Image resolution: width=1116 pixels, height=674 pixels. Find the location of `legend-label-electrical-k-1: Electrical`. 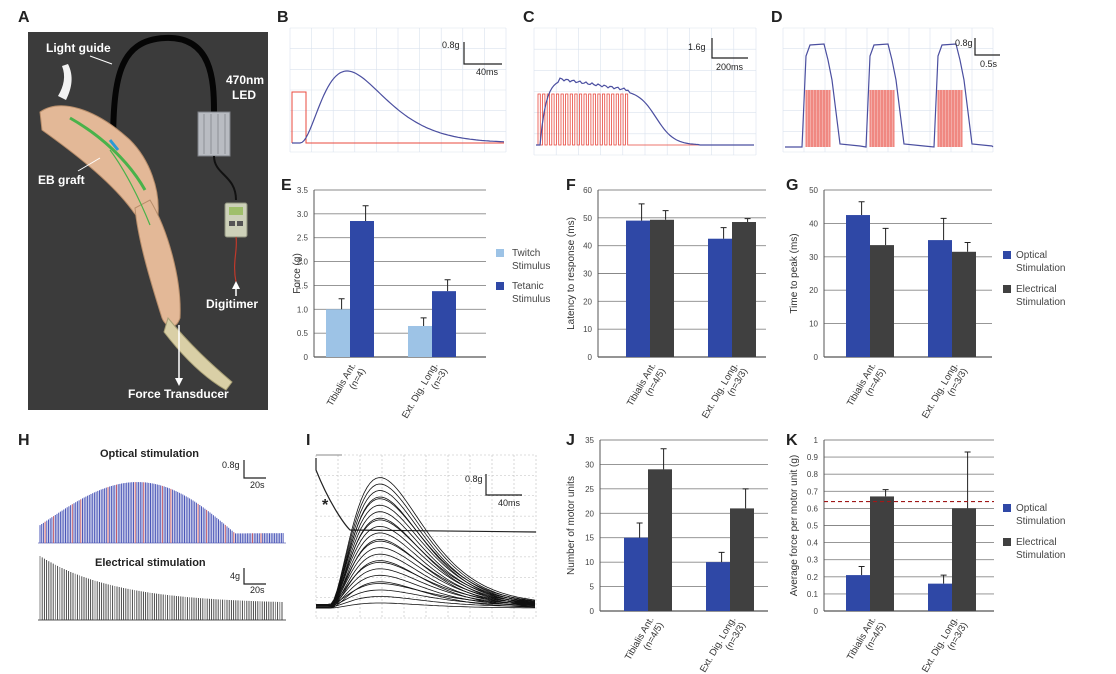

legend-label-electrical-k-1: Electrical is located at coordinates (1036, 542).